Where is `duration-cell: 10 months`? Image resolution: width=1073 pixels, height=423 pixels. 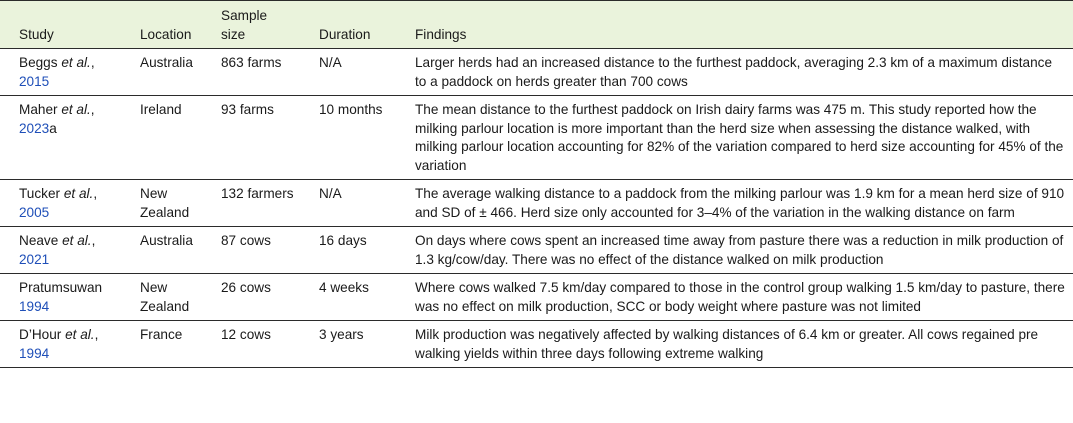 duration-cell: 10 months is located at coordinates (351, 109).